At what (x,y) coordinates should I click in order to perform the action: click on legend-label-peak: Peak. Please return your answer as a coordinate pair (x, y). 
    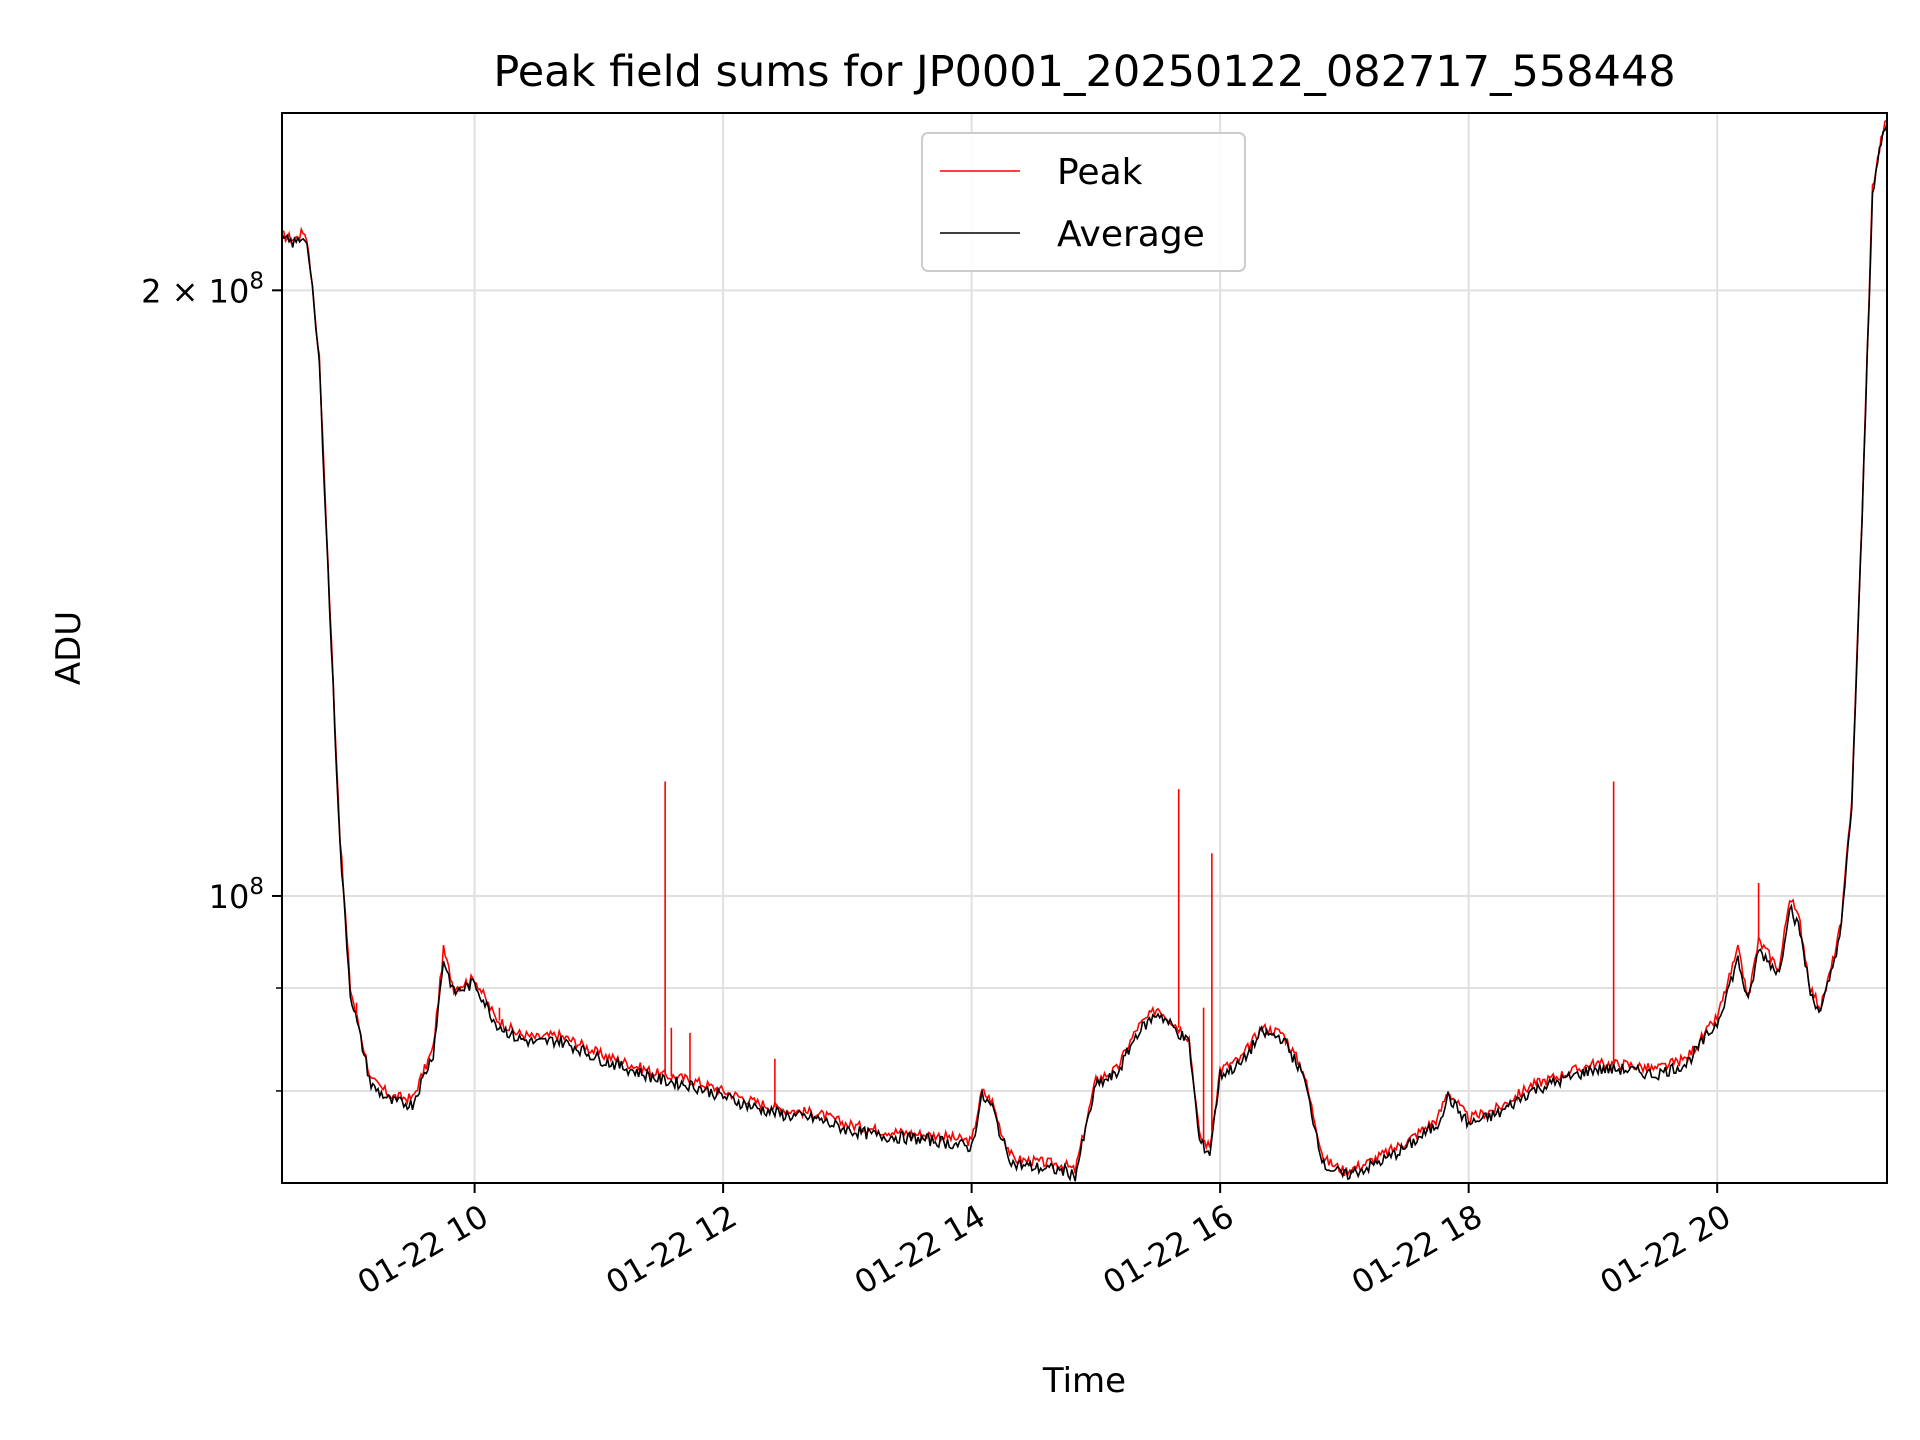
    Looking at the image, I should click on (1100, 172).